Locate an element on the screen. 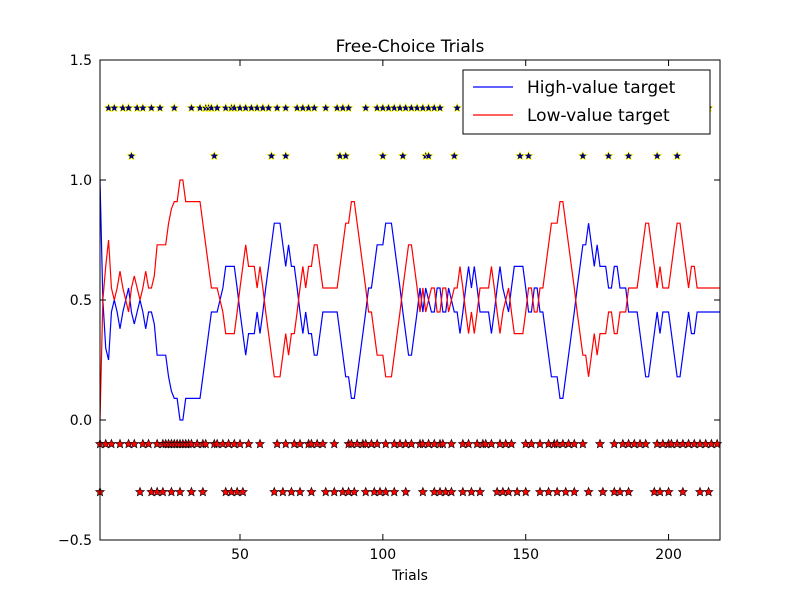 The image size is (800, 600). legend-box is located at coordinates (586, 102).